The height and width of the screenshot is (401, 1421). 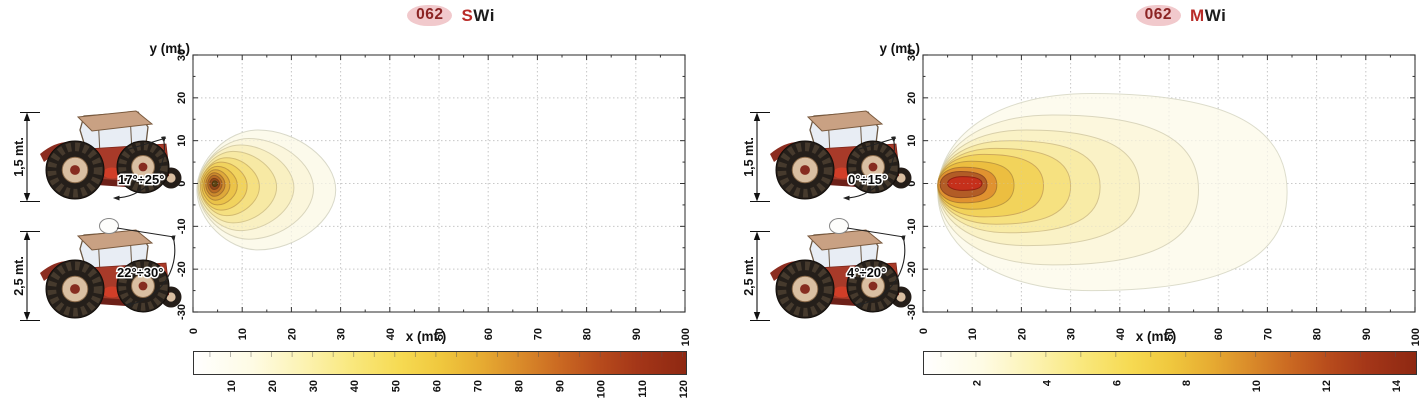 I want to click on colorbar-tick-label: 6, so click(x=1117, y=383).